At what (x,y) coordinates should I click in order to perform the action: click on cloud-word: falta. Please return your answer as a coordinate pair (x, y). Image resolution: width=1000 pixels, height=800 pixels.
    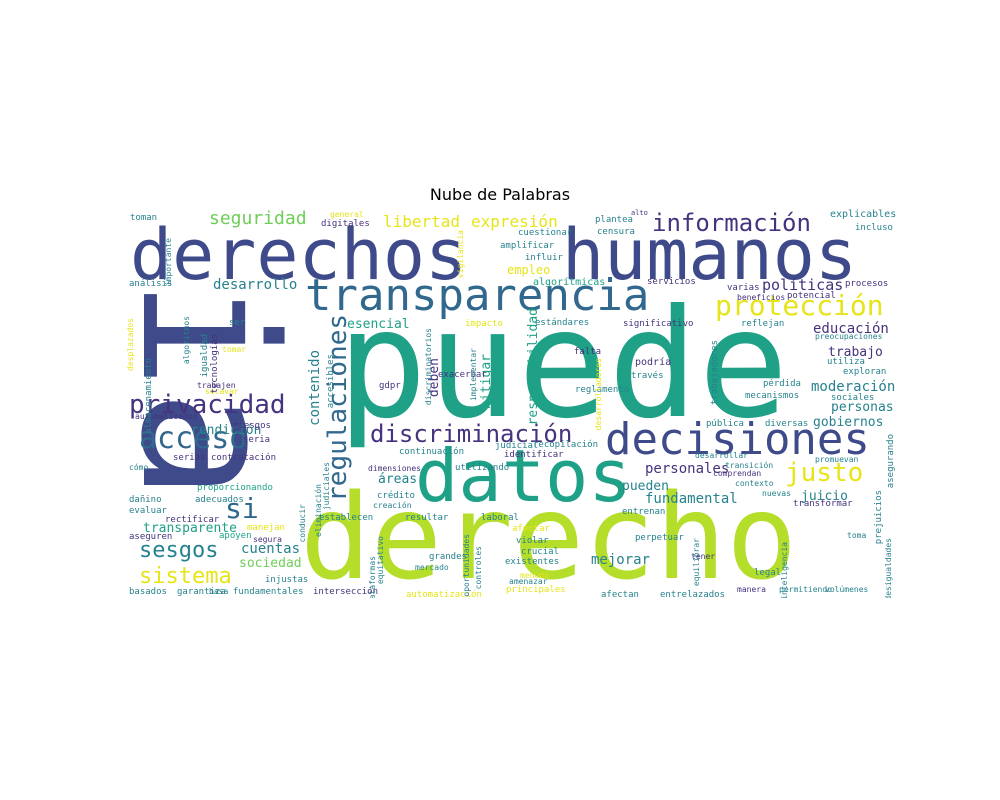
    Looking at the image, I should click on (588, 352).